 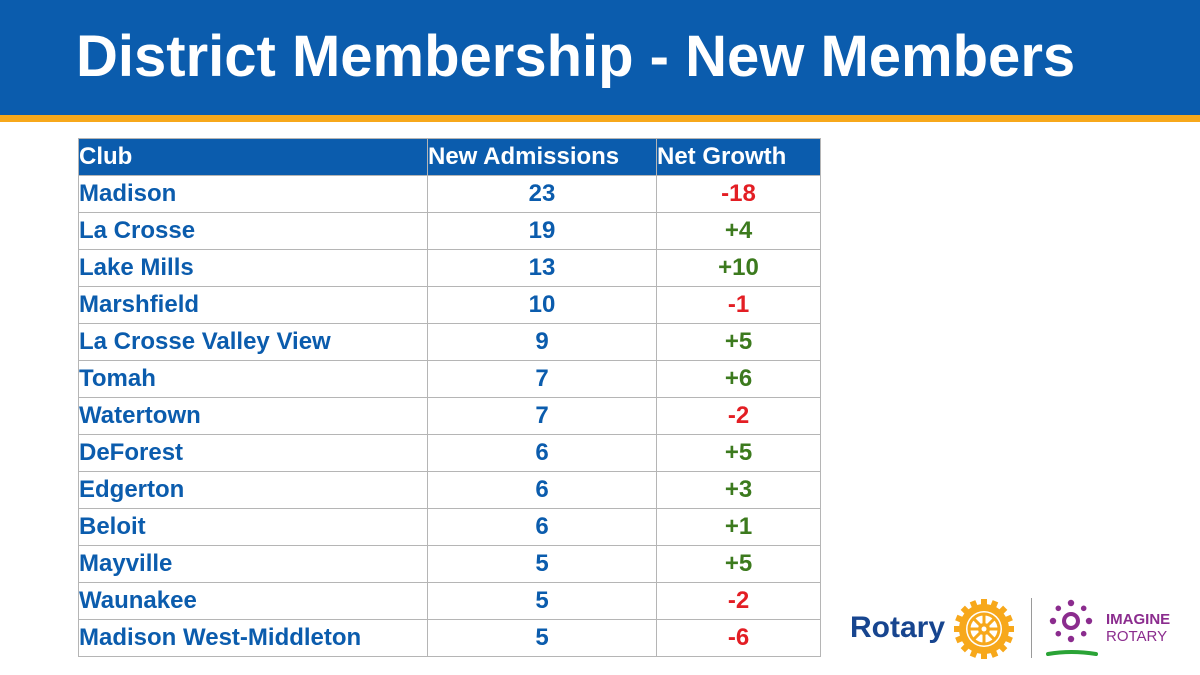 I want to click on table-row: Tomah 7 +6, so click(x=449, y=379).